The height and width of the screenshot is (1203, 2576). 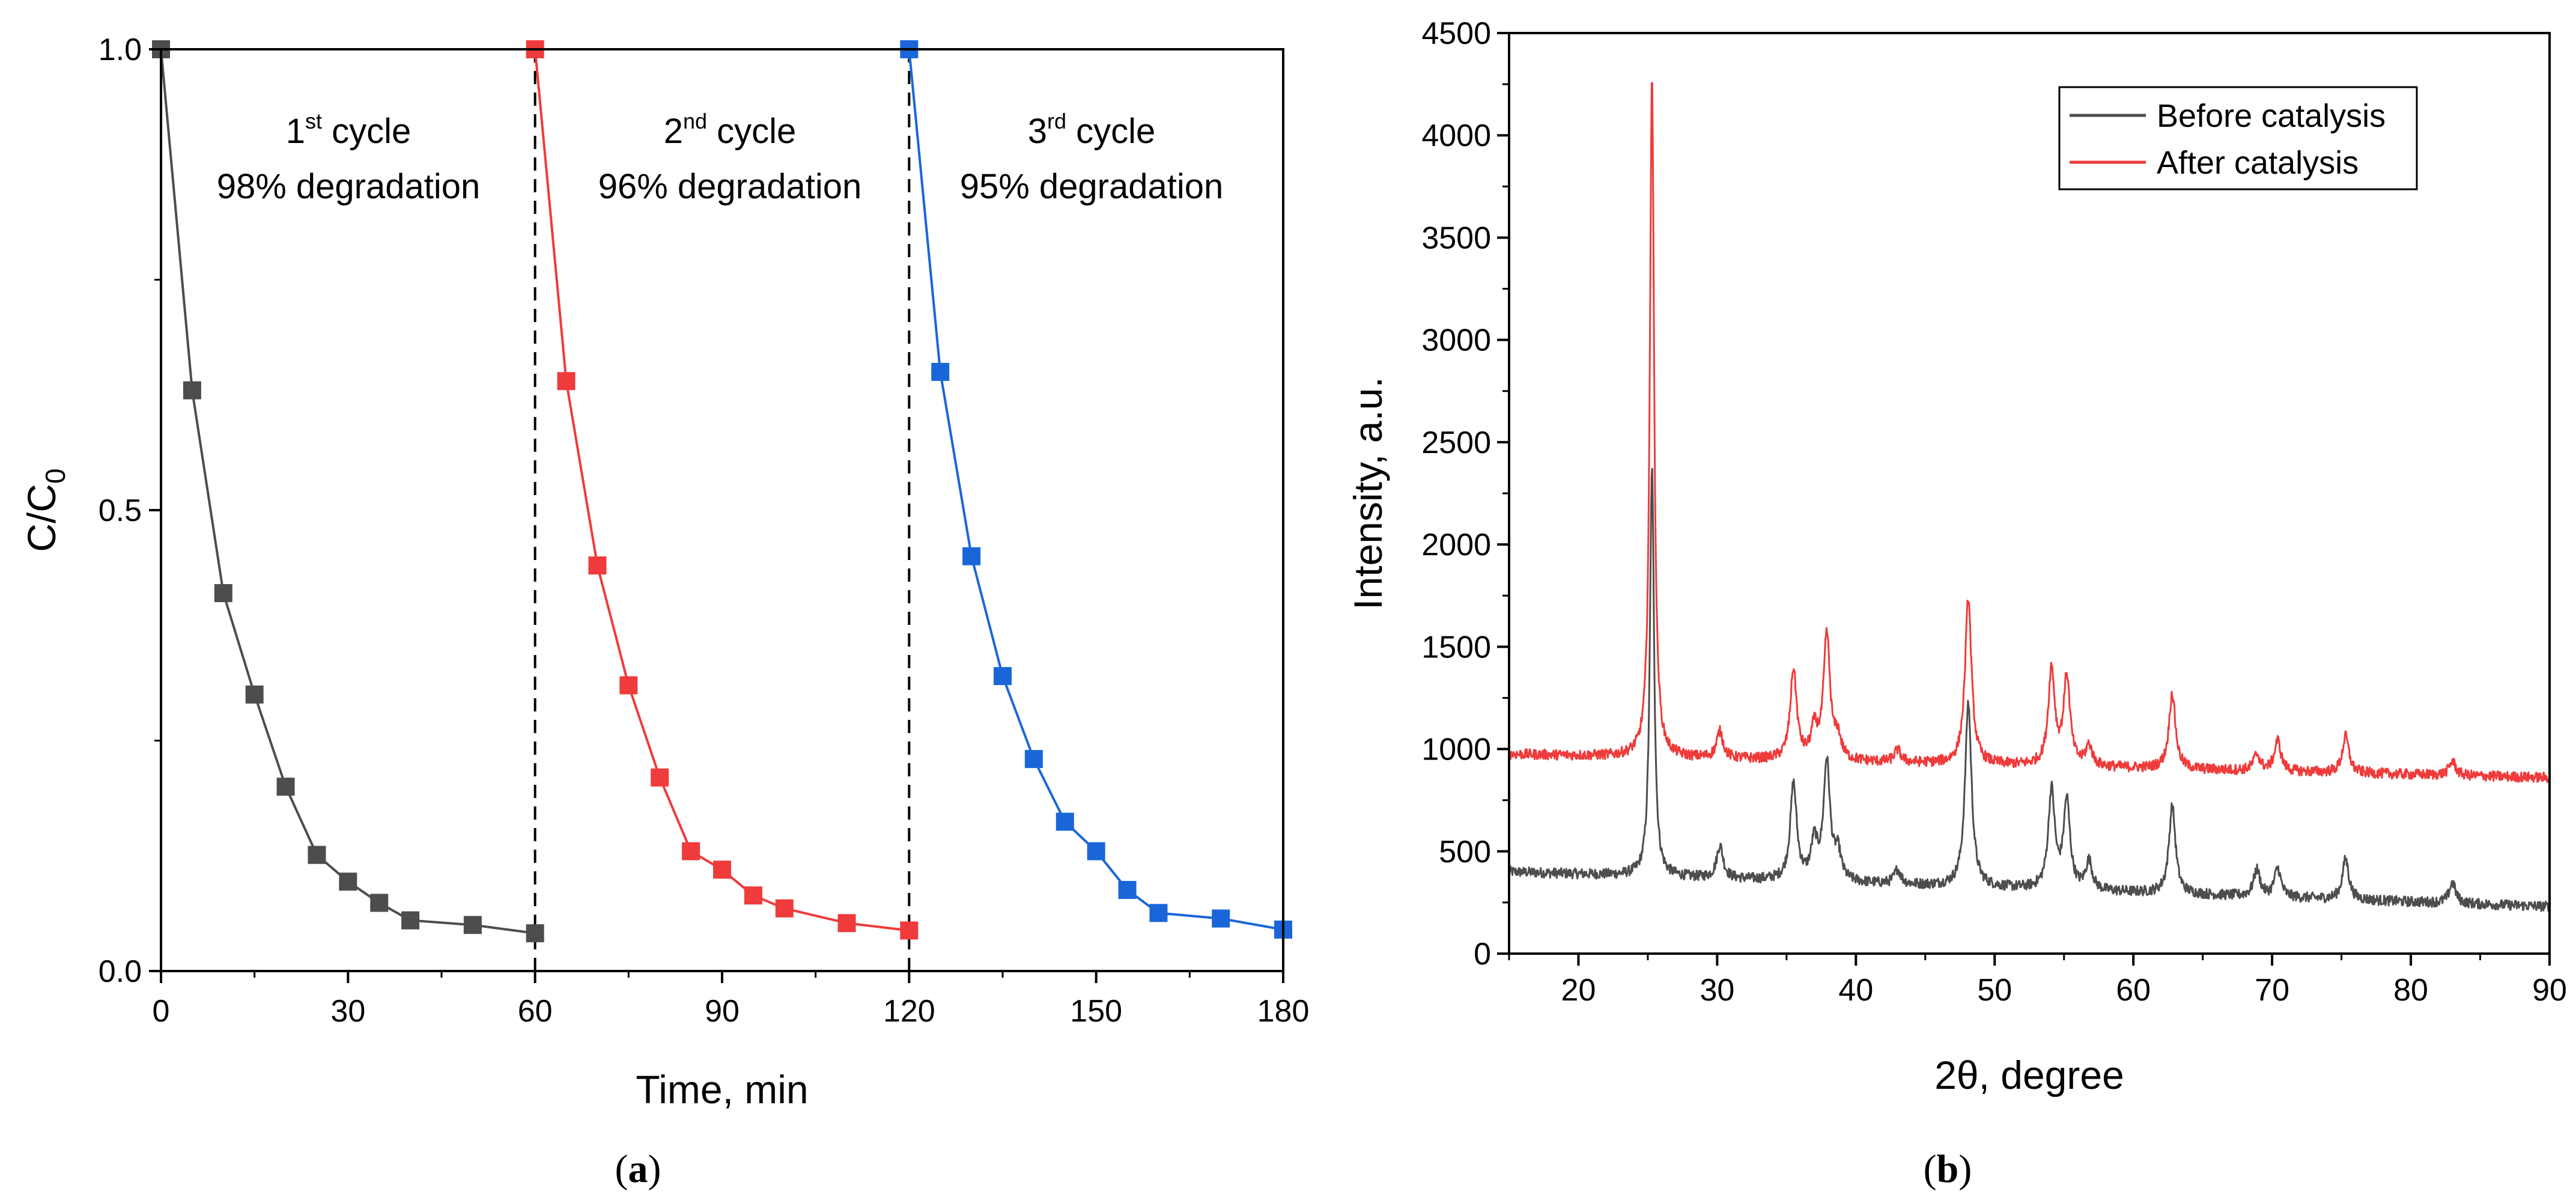 I want to click on x-tick-label: 40, so click(x=1856, y=990).